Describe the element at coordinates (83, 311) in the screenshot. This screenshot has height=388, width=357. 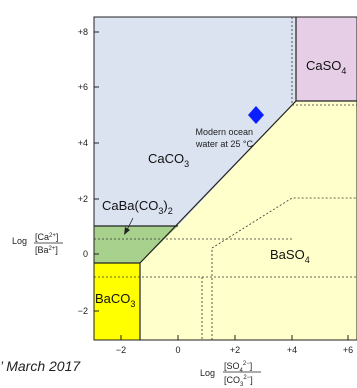
I see `y-tick-label: −2` at that location.